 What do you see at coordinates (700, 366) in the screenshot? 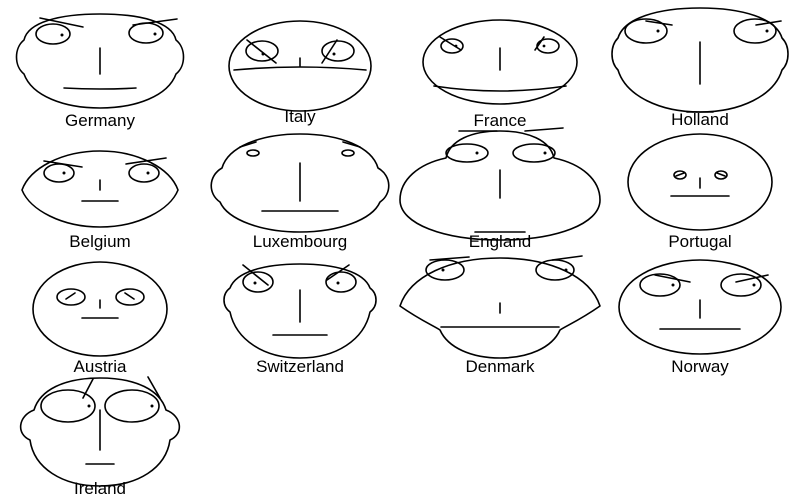
I see `face-label: Norway` at bounding box center [700, 366].